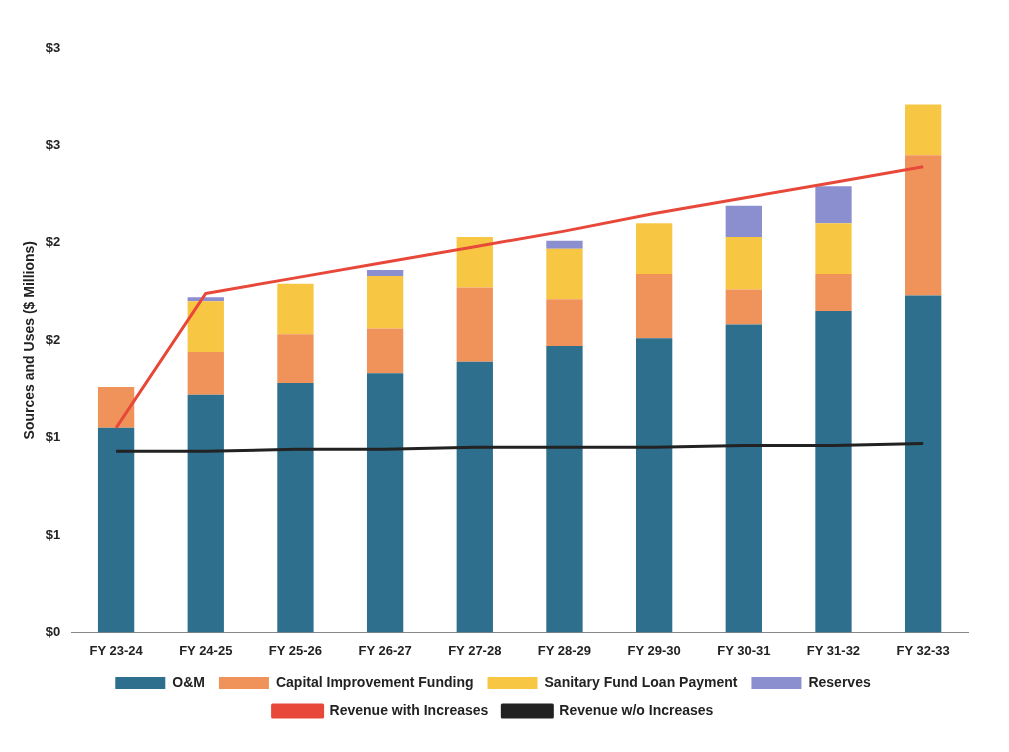  What do you see at coordinates (409, 709) in the screenshot?
I see `legend-label: Revenue with Increases` at bounding box center [409, 709].